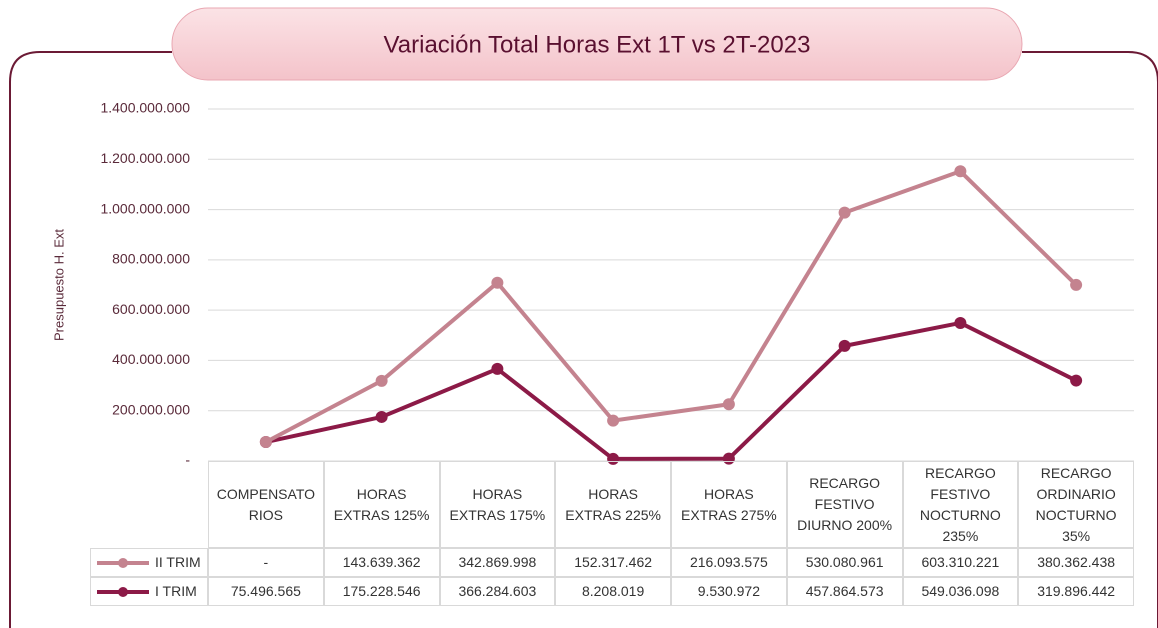 The image size is (1158, 628). What do you see at coordinates (844, 562) in the screenshot?
I see `value-label: 530.080.961` at bounding box center [844, 562].